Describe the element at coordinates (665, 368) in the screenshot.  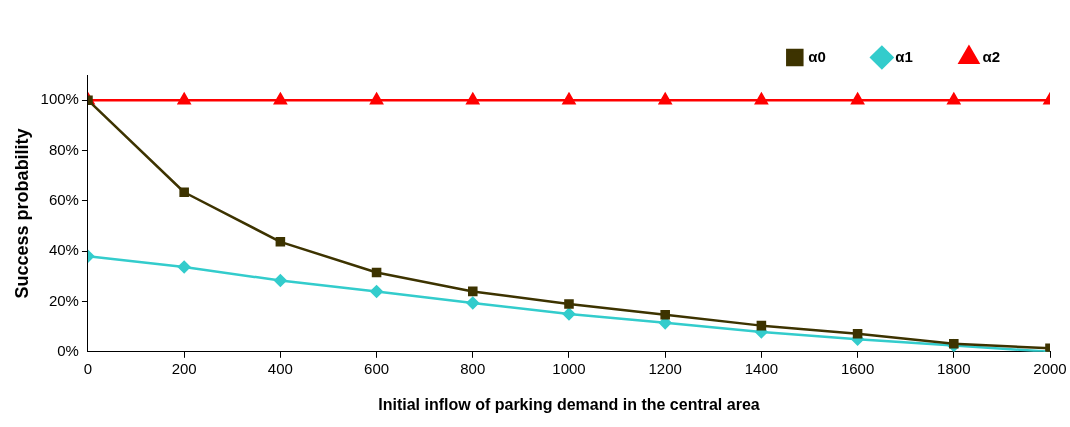
I see `x-tick-label: 1200` at that location.